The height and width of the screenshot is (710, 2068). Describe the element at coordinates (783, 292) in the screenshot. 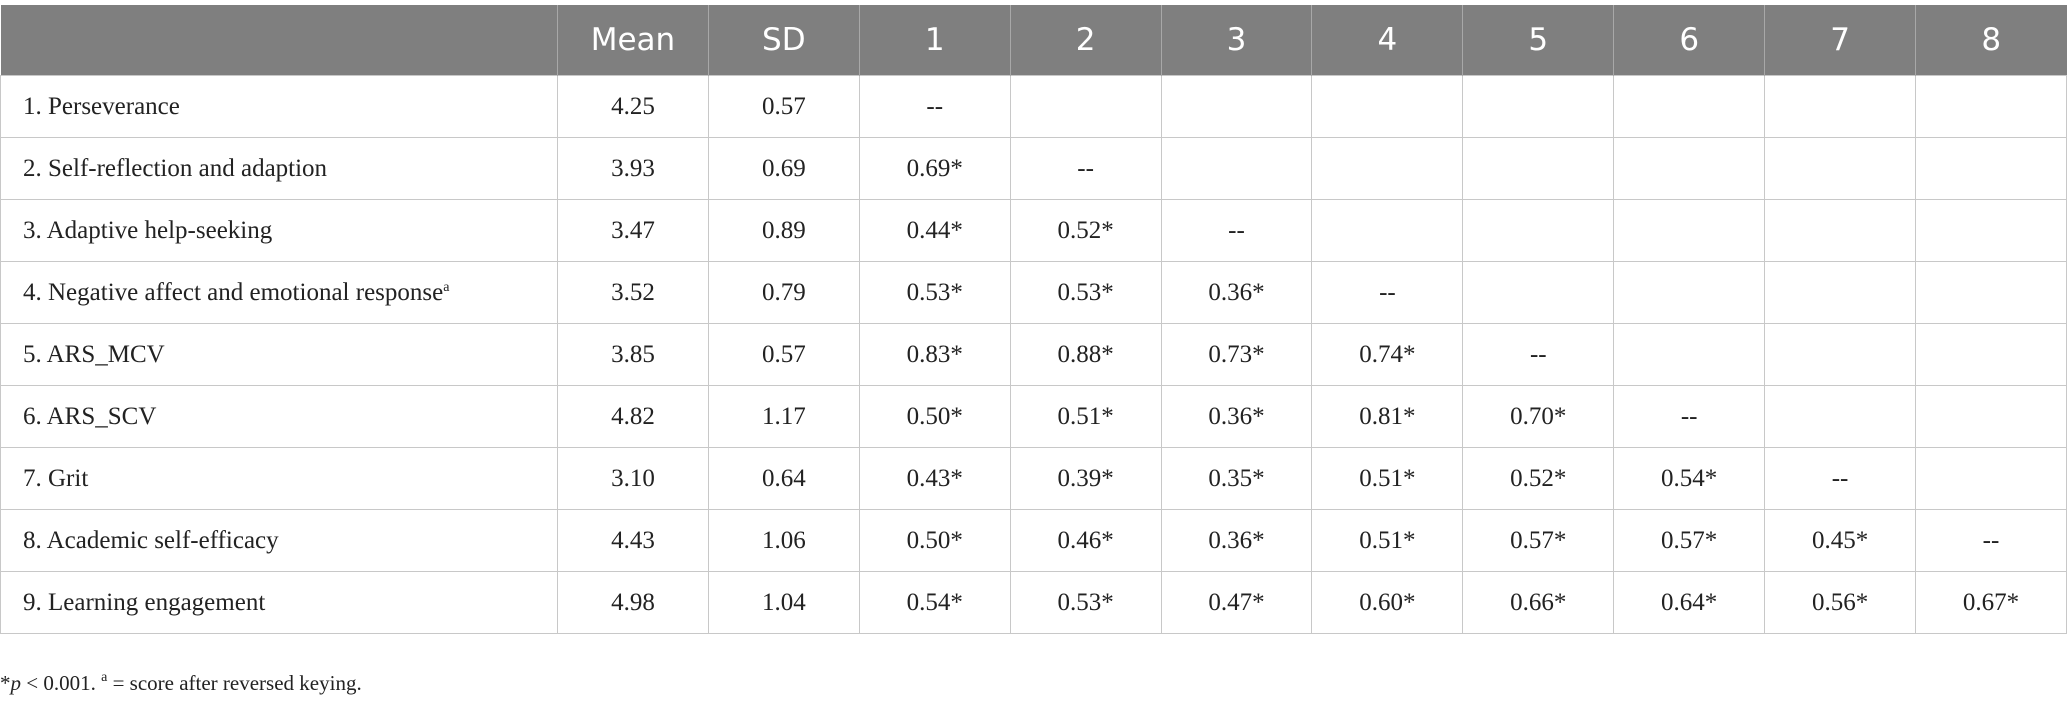

I see `sd-cell: 0.79` at that location.